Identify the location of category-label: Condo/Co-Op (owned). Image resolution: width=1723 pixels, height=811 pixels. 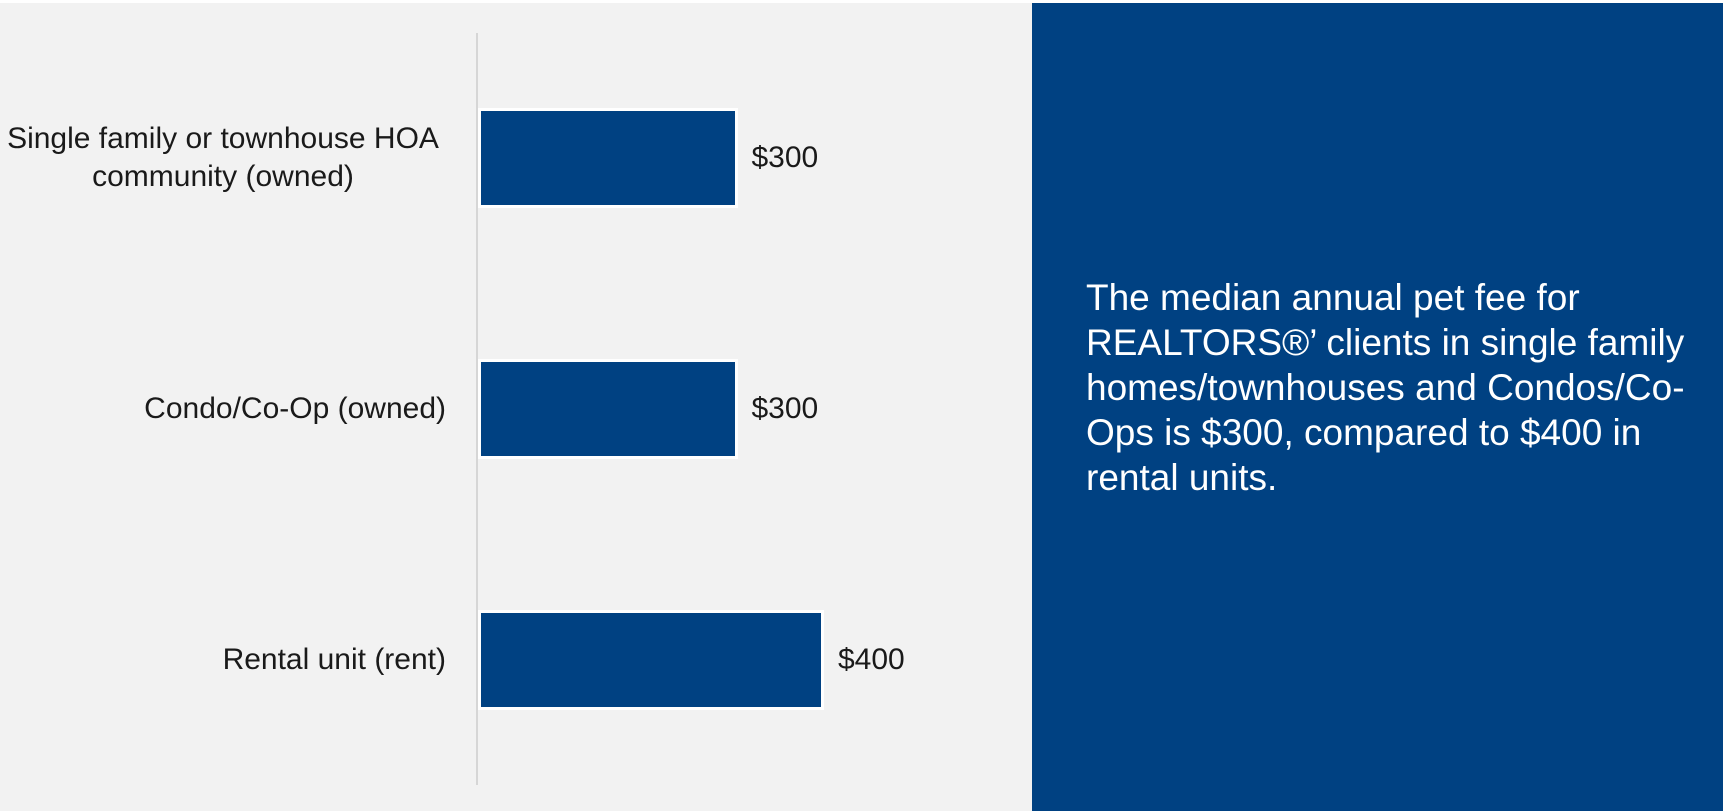
(223, 409).